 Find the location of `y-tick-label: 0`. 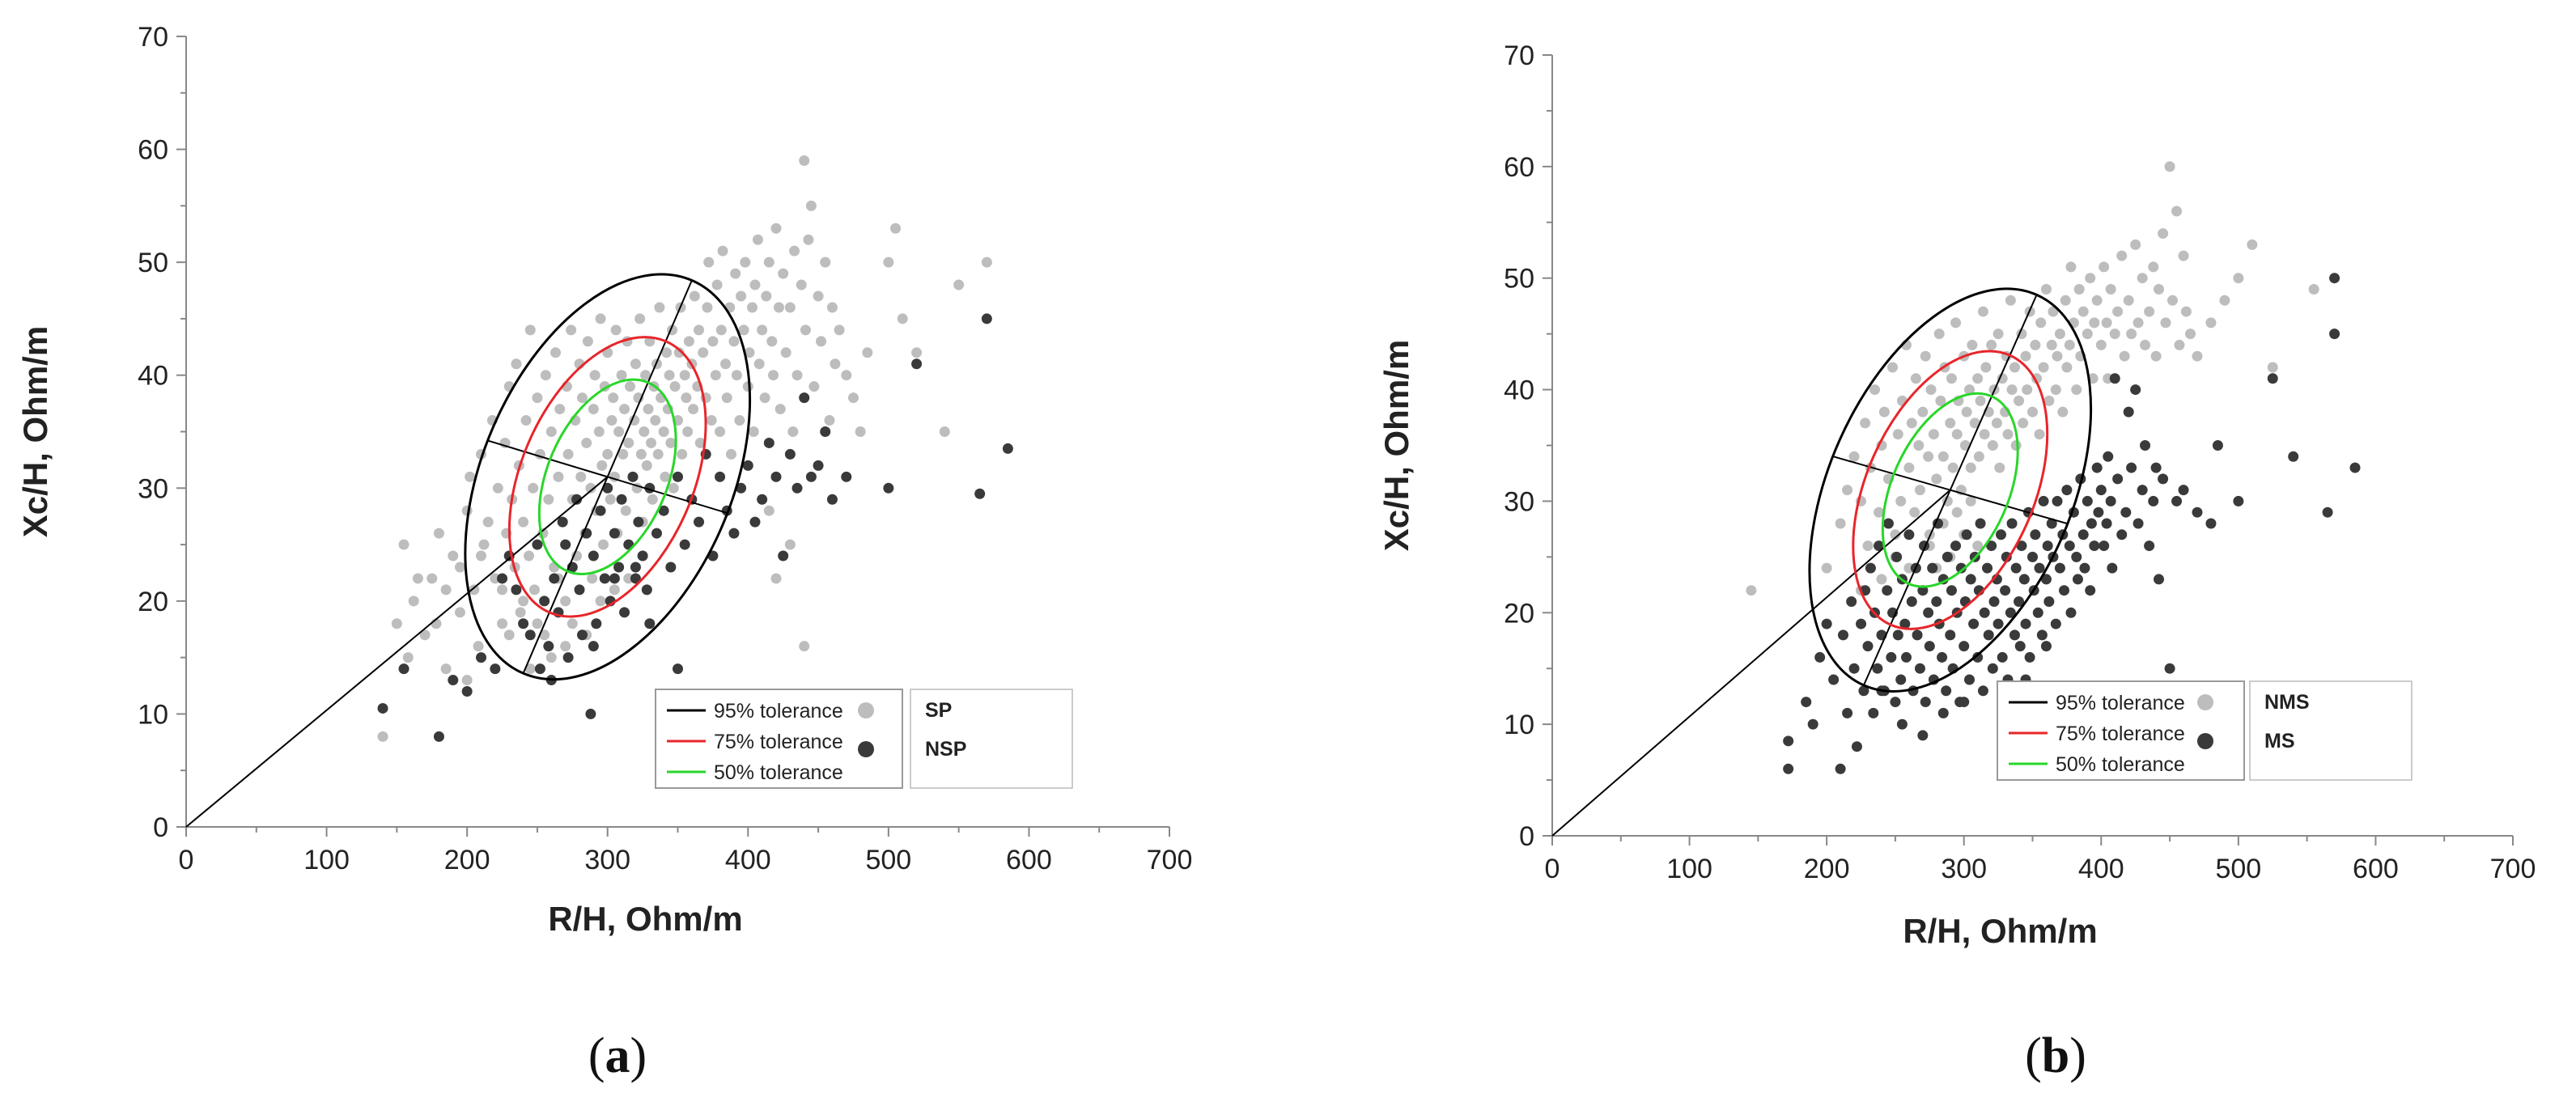

y-tick-label: 0 is located at coordinates (1526, 836).